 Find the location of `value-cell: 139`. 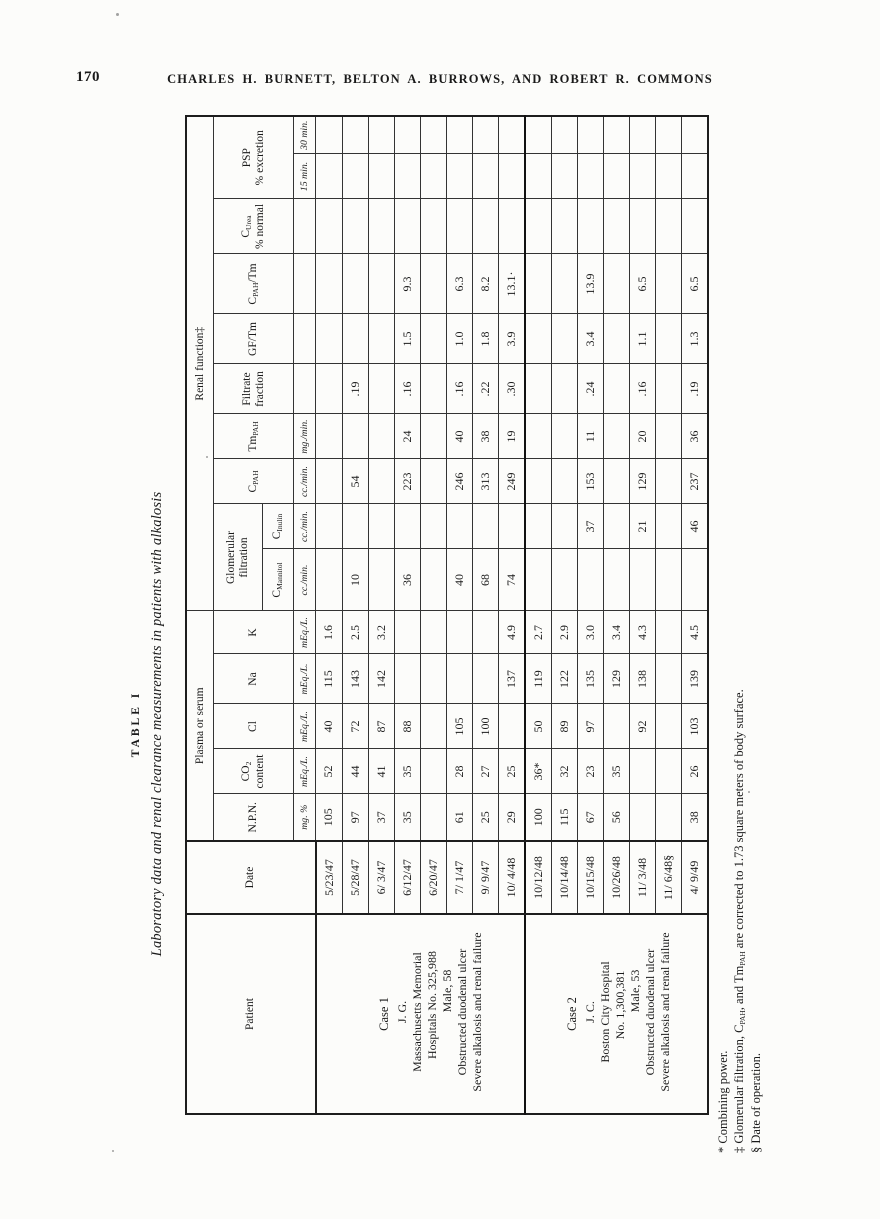

value-cell: 139 is located at coordinates (694, 679).